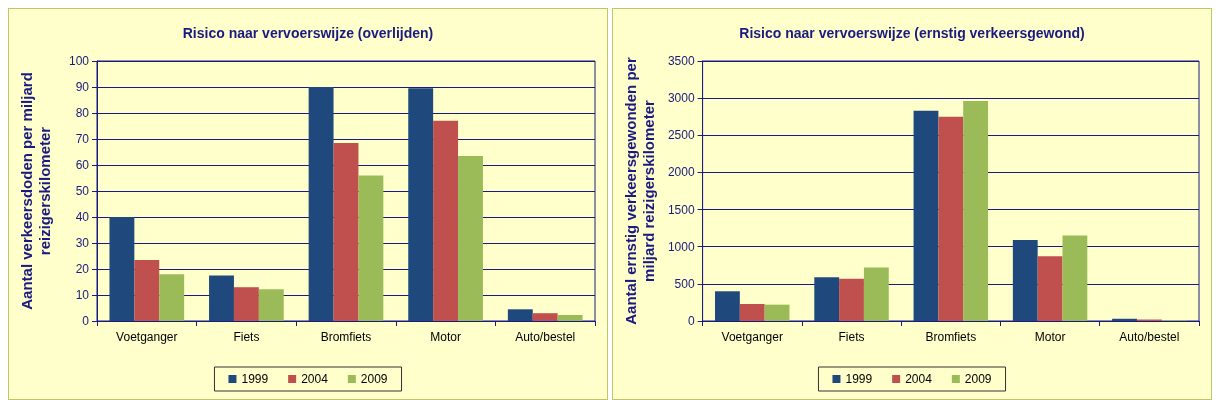  I want to click on y-tick-label: 1500, so click(681, 209).